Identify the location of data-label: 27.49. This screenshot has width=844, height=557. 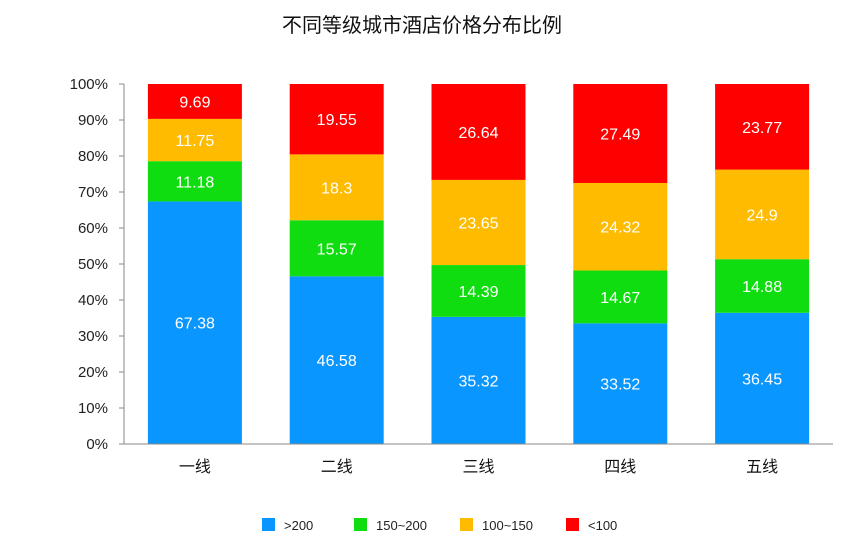
(620, 134).